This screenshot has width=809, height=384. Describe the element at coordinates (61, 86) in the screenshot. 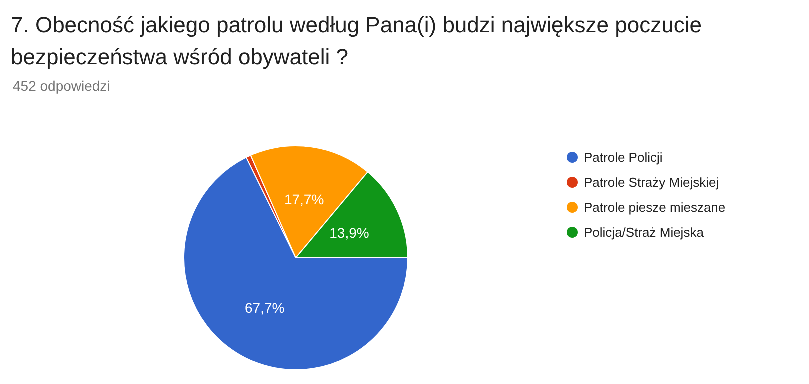

I see `text: 452 odpowiedzi` at that location.